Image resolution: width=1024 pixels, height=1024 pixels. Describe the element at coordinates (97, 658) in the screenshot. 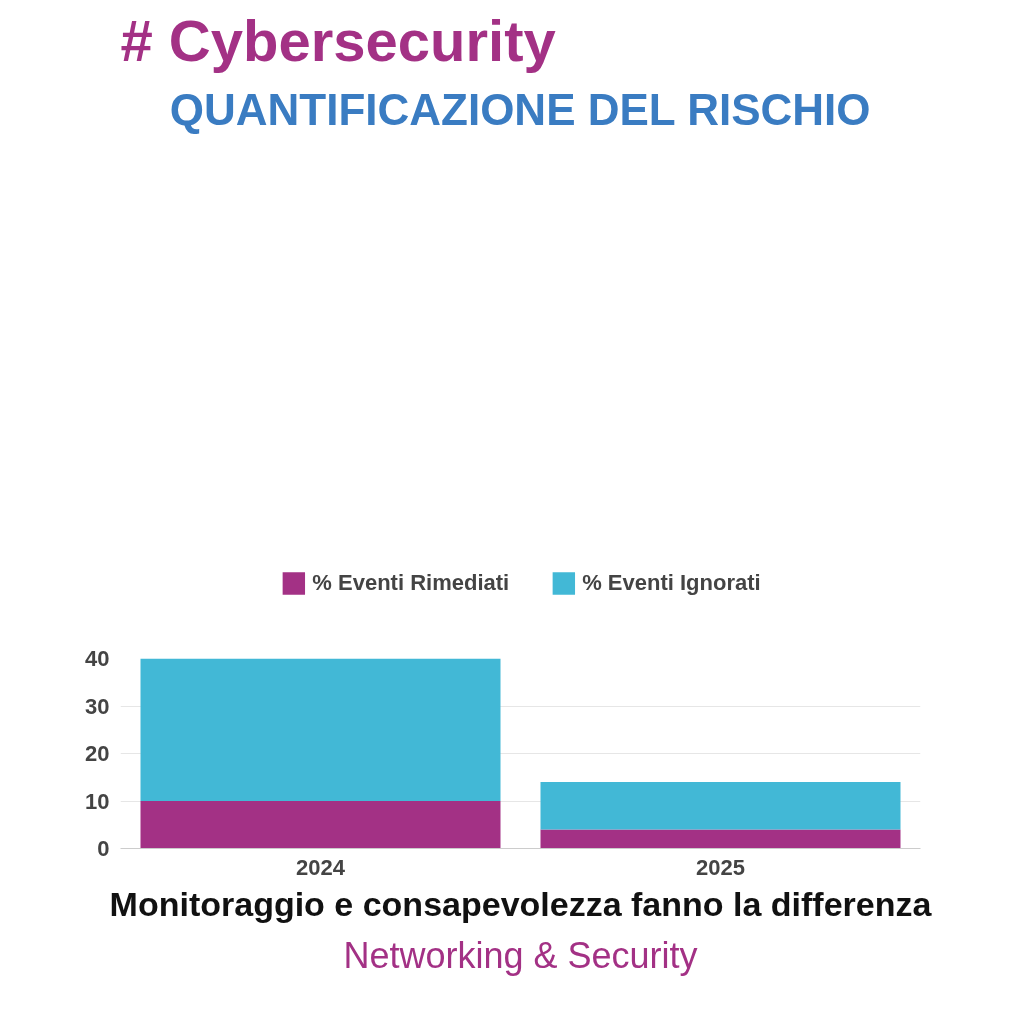

I see `y-tick-label: 40` at that location.